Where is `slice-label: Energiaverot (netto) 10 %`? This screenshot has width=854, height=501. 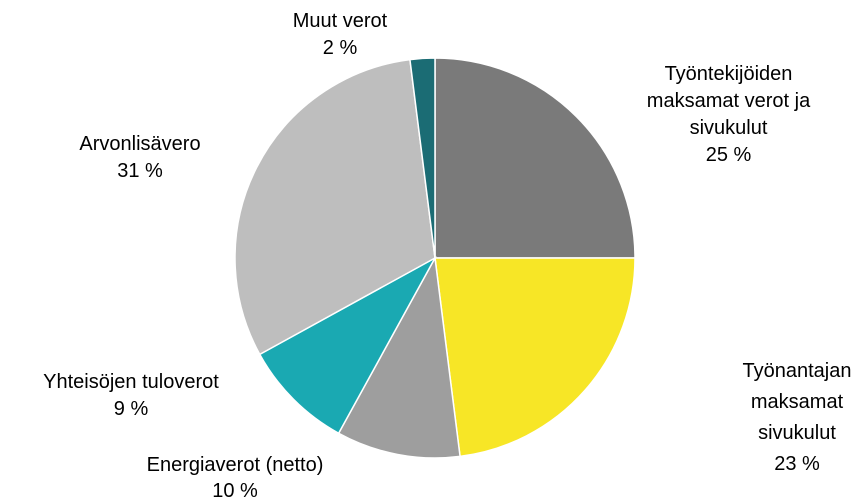
slice-label: Energiaverot (netto) 10 % is located at coordinates (235, 476).